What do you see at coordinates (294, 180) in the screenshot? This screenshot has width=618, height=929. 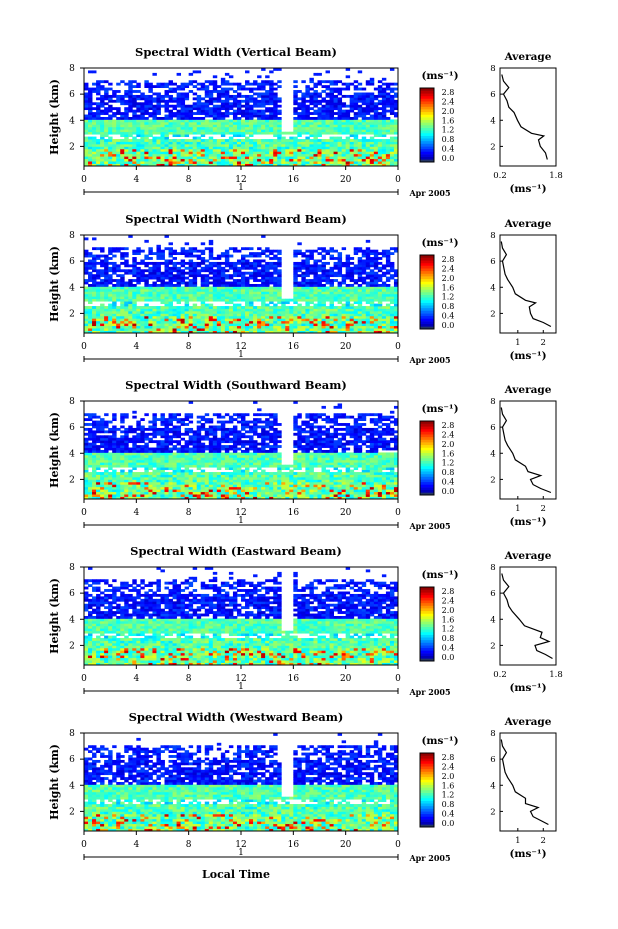 I see `x-tick-label: 16` at bounding box center [294, 180].